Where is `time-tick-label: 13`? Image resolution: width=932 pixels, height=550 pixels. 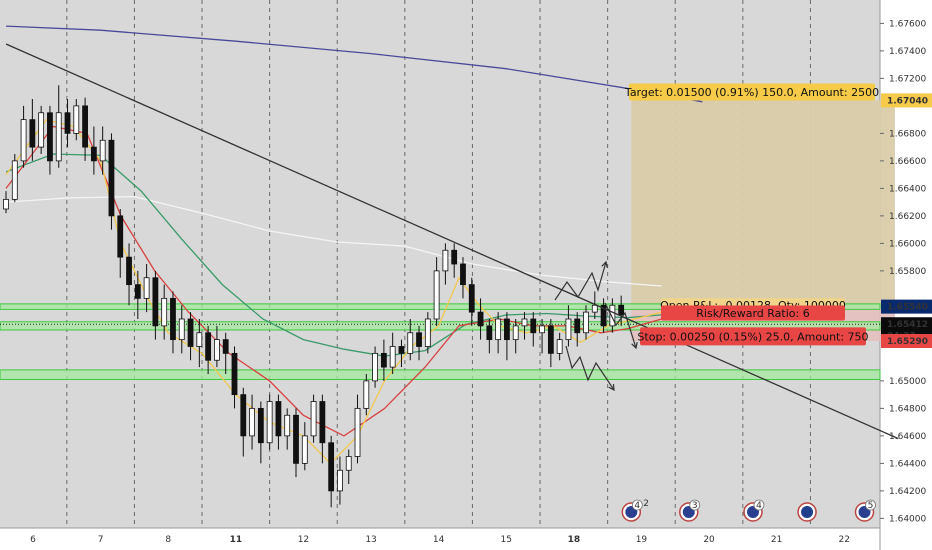
time-tick-label: 13 is located at coordinates (370, 540).